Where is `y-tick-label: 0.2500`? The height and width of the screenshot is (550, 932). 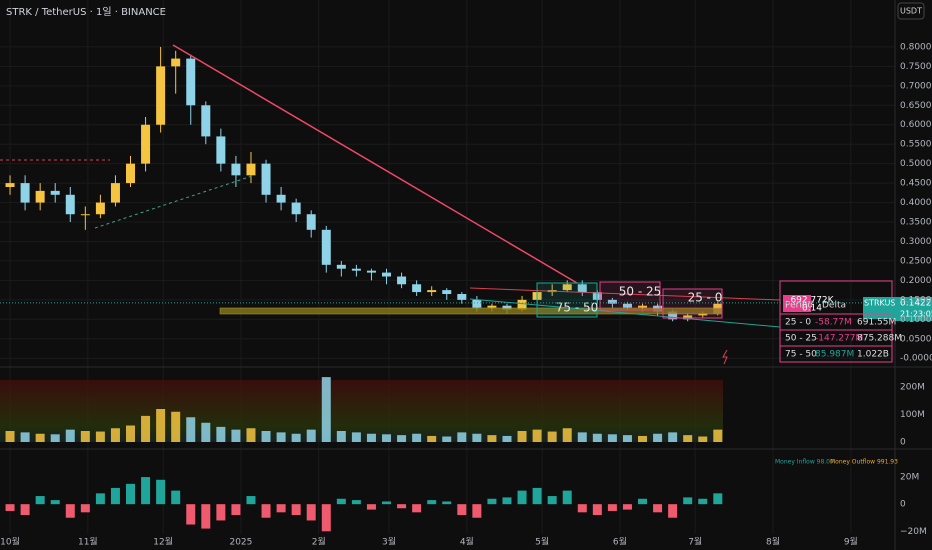
y-tick-label: 0.2500 is located at coordinates (916, 261).